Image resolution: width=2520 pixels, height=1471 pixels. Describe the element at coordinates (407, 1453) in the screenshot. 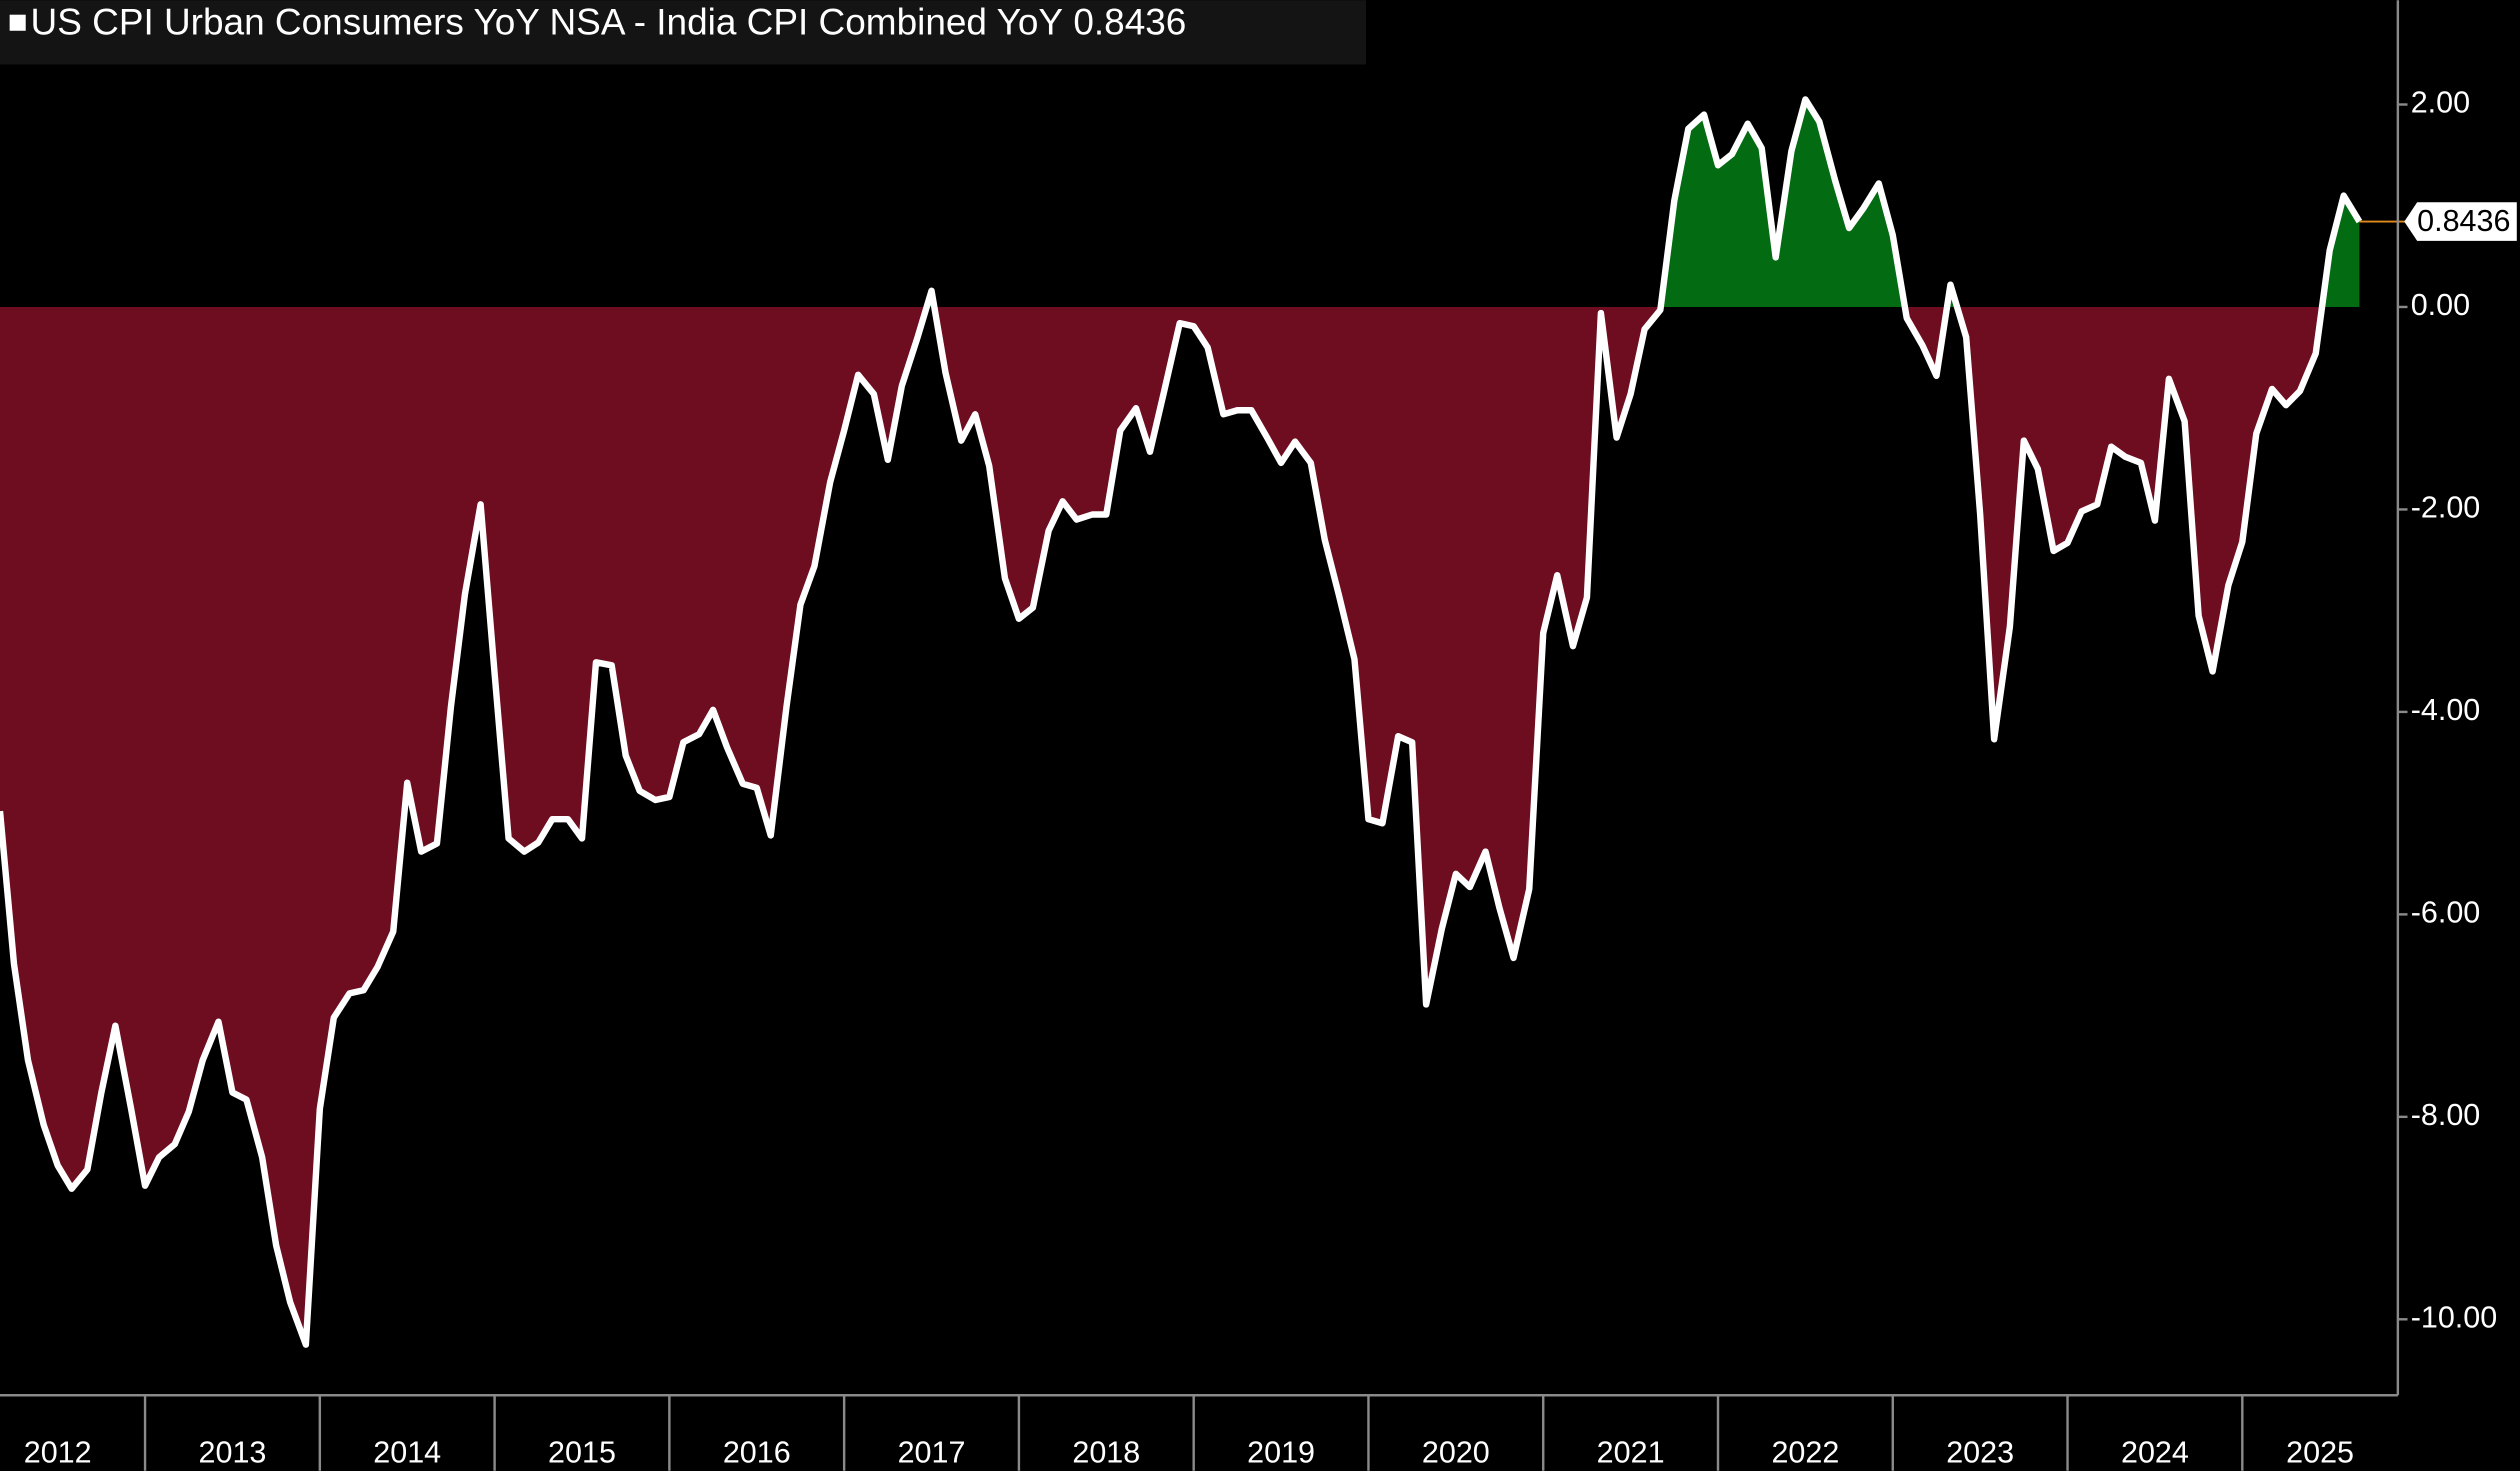

I see `x-tick-label: 2014` at that location.